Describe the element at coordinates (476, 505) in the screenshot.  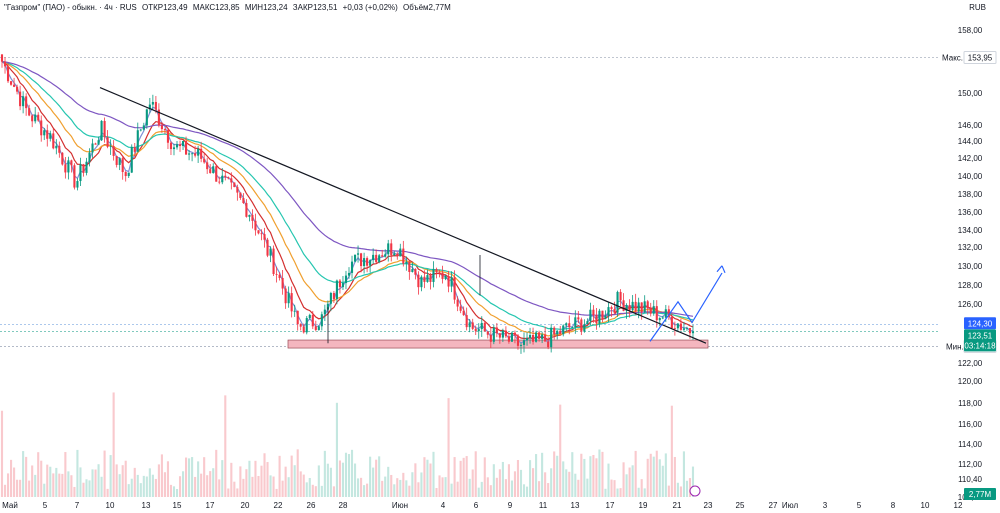
I see `time-tick: 6` at that location.